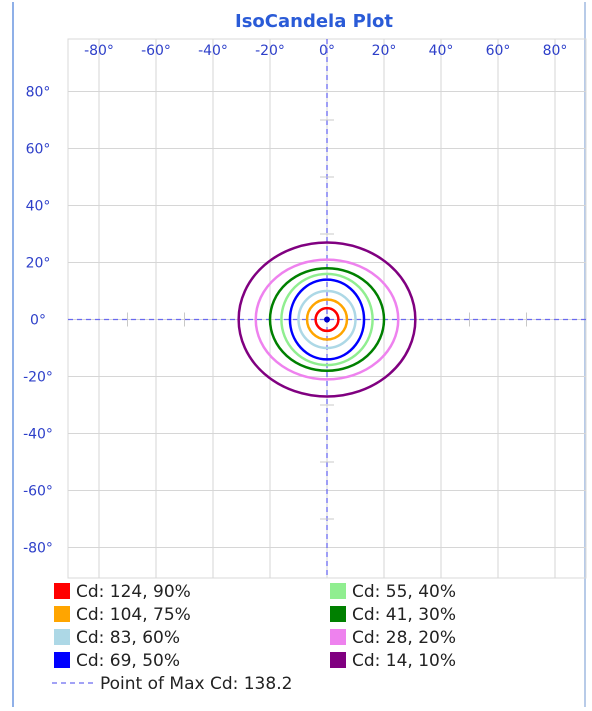 Image resolution: width=592 pixels, height=711 pixels. I want to click on legend-label: Cd: 83, 60%, so click(128, 638).